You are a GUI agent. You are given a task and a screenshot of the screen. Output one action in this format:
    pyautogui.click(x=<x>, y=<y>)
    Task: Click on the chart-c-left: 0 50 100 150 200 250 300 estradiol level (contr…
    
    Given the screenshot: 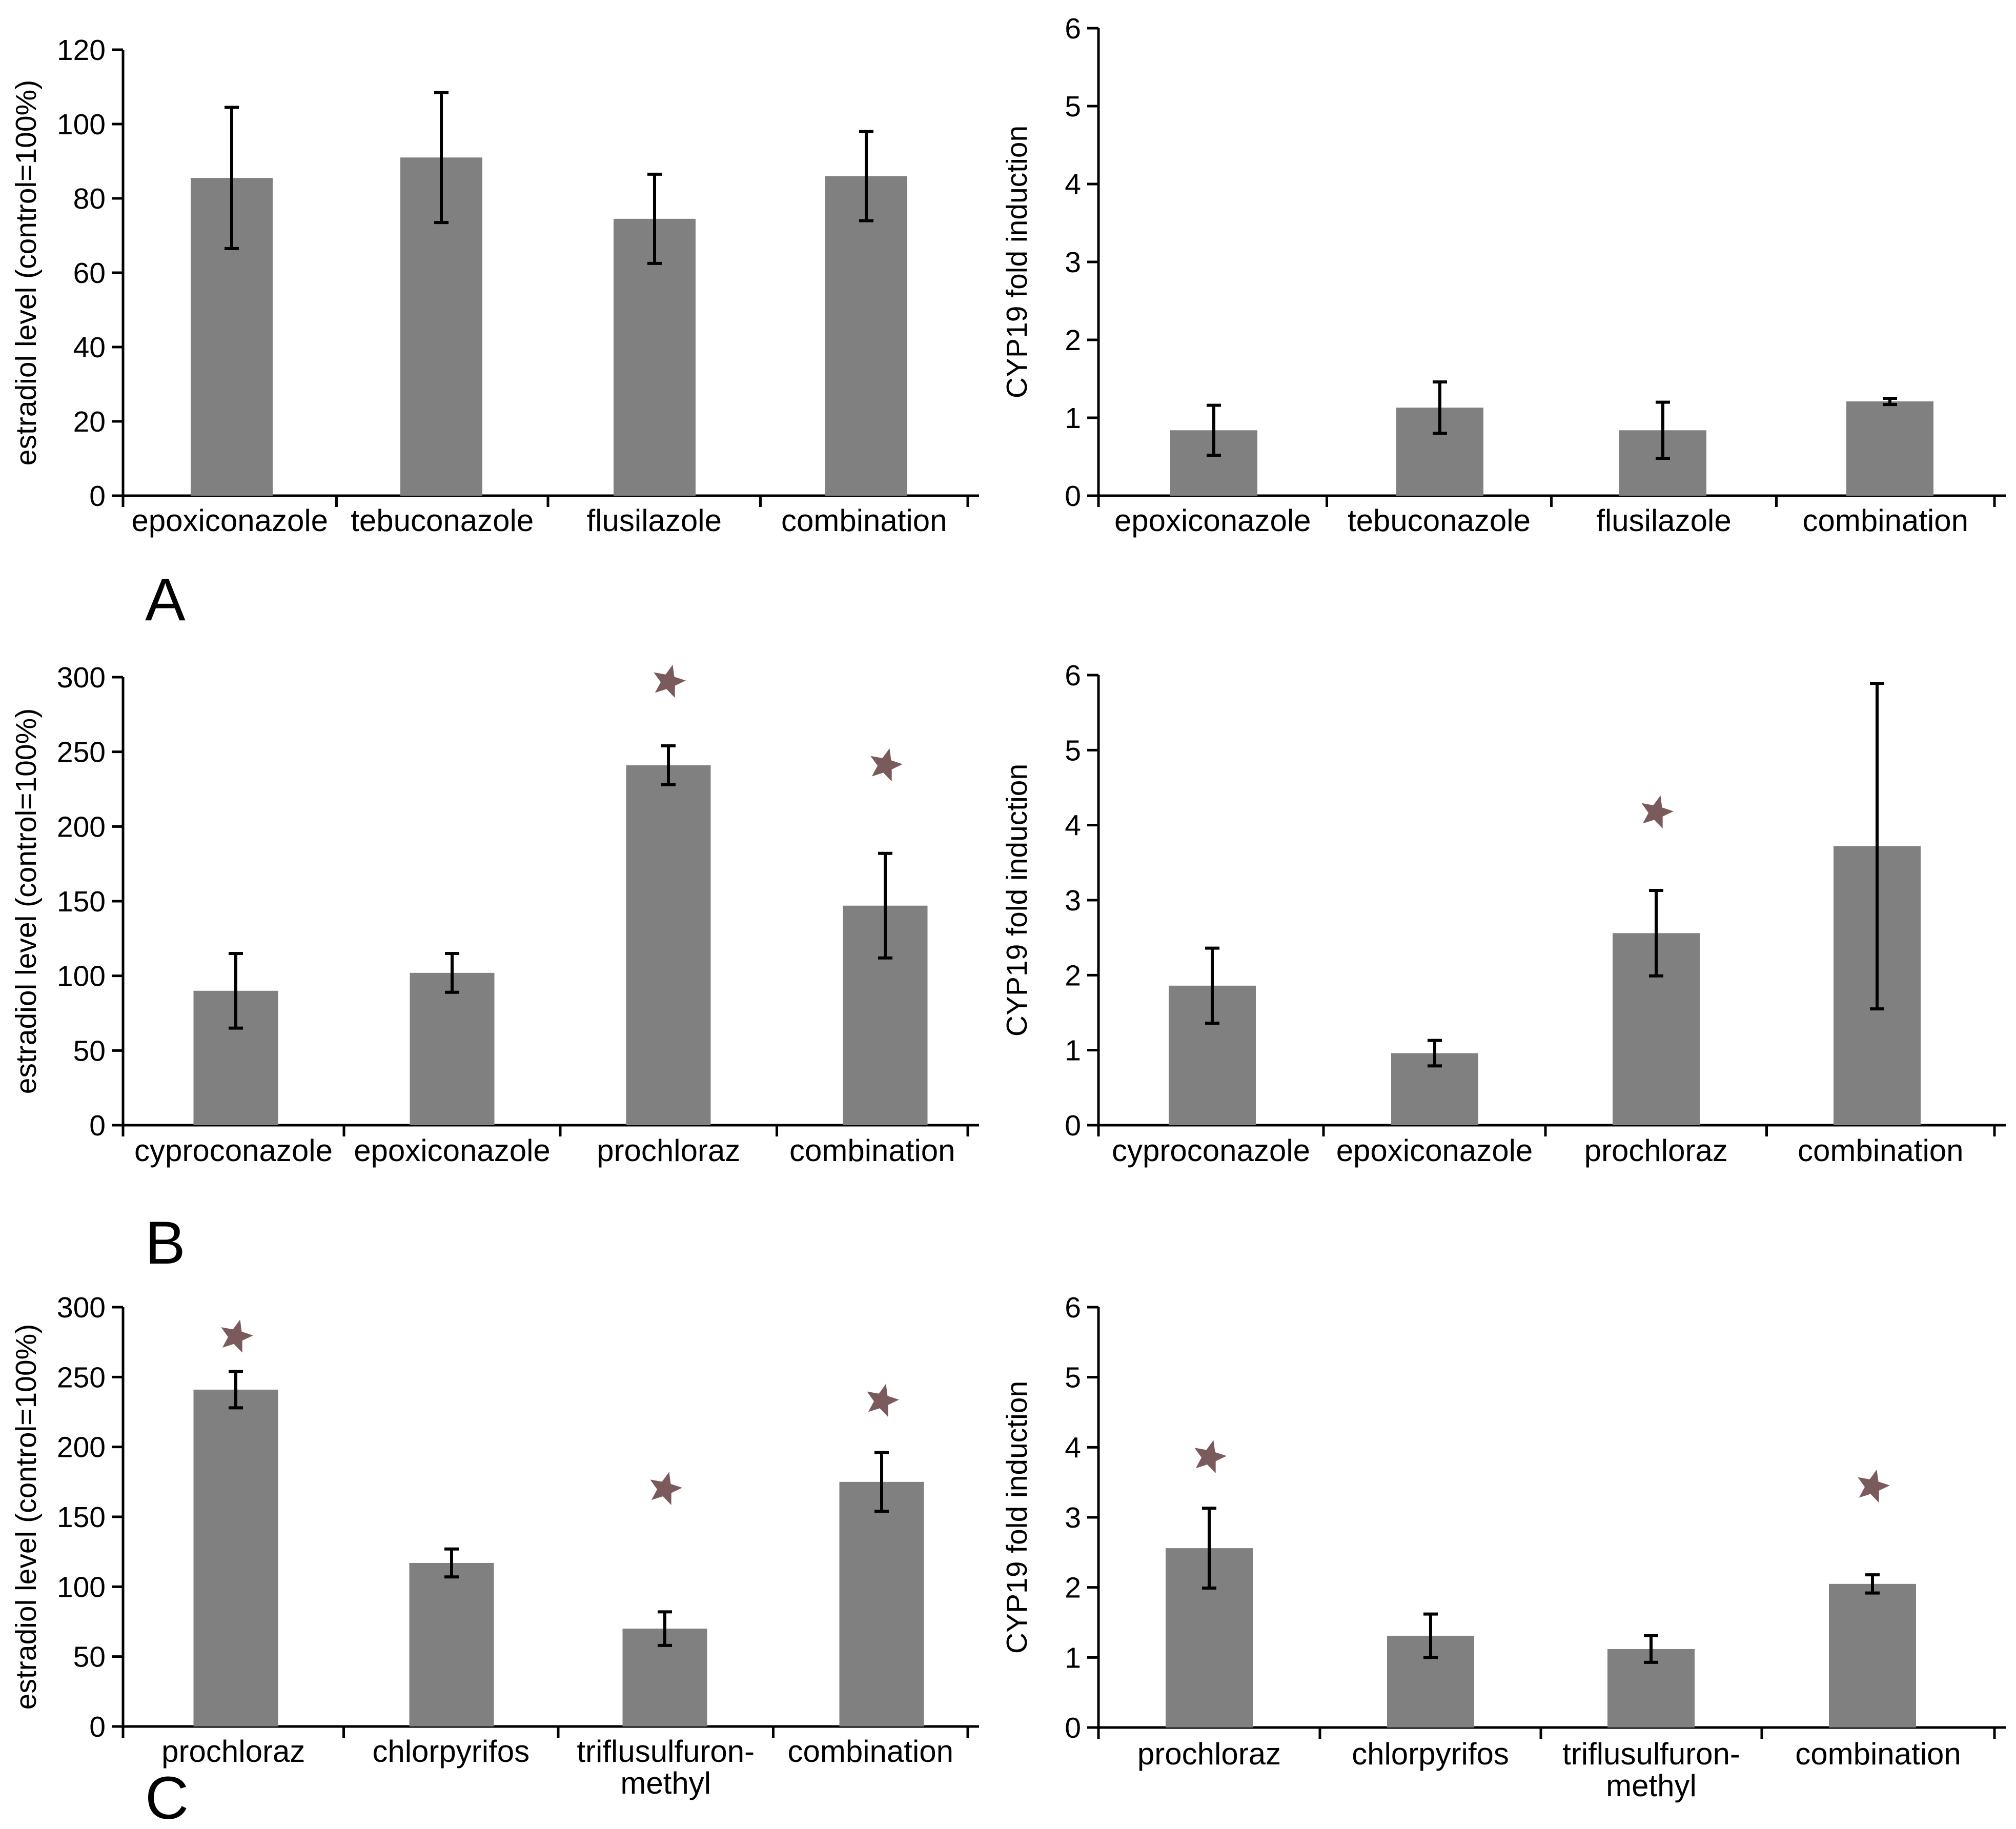 What is the action you would take?
    pyautogui.click(x=495, y=1546)
    